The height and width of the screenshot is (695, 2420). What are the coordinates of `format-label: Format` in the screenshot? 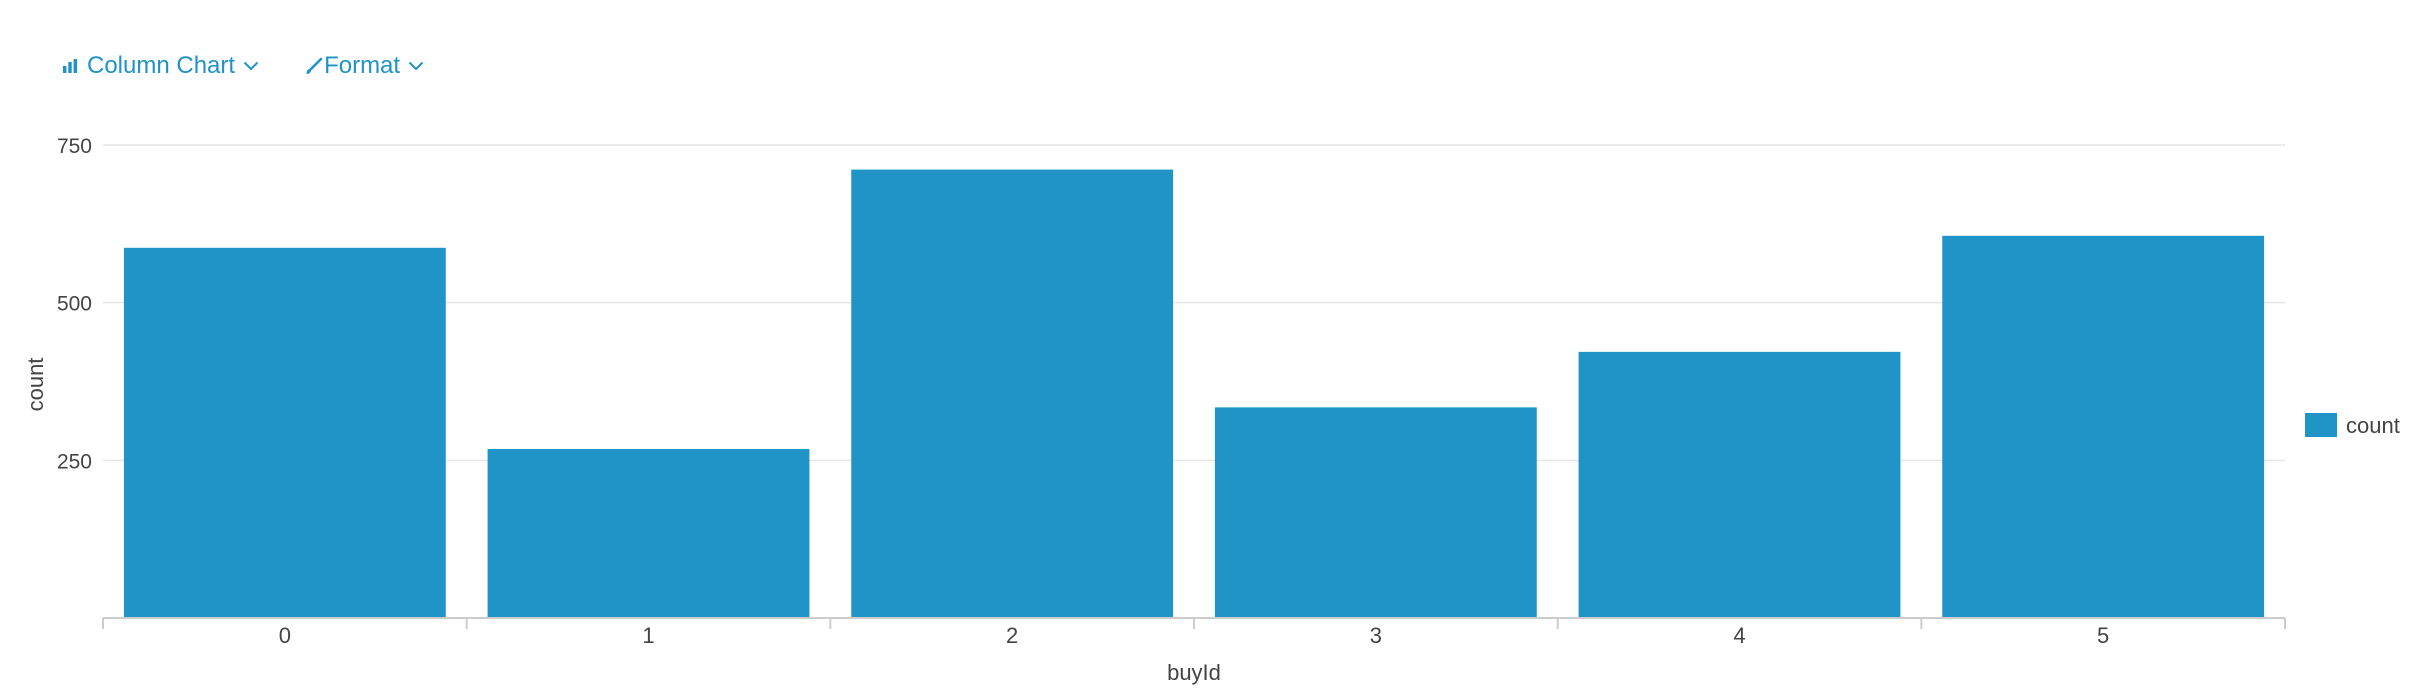 It's located at (362, 65).